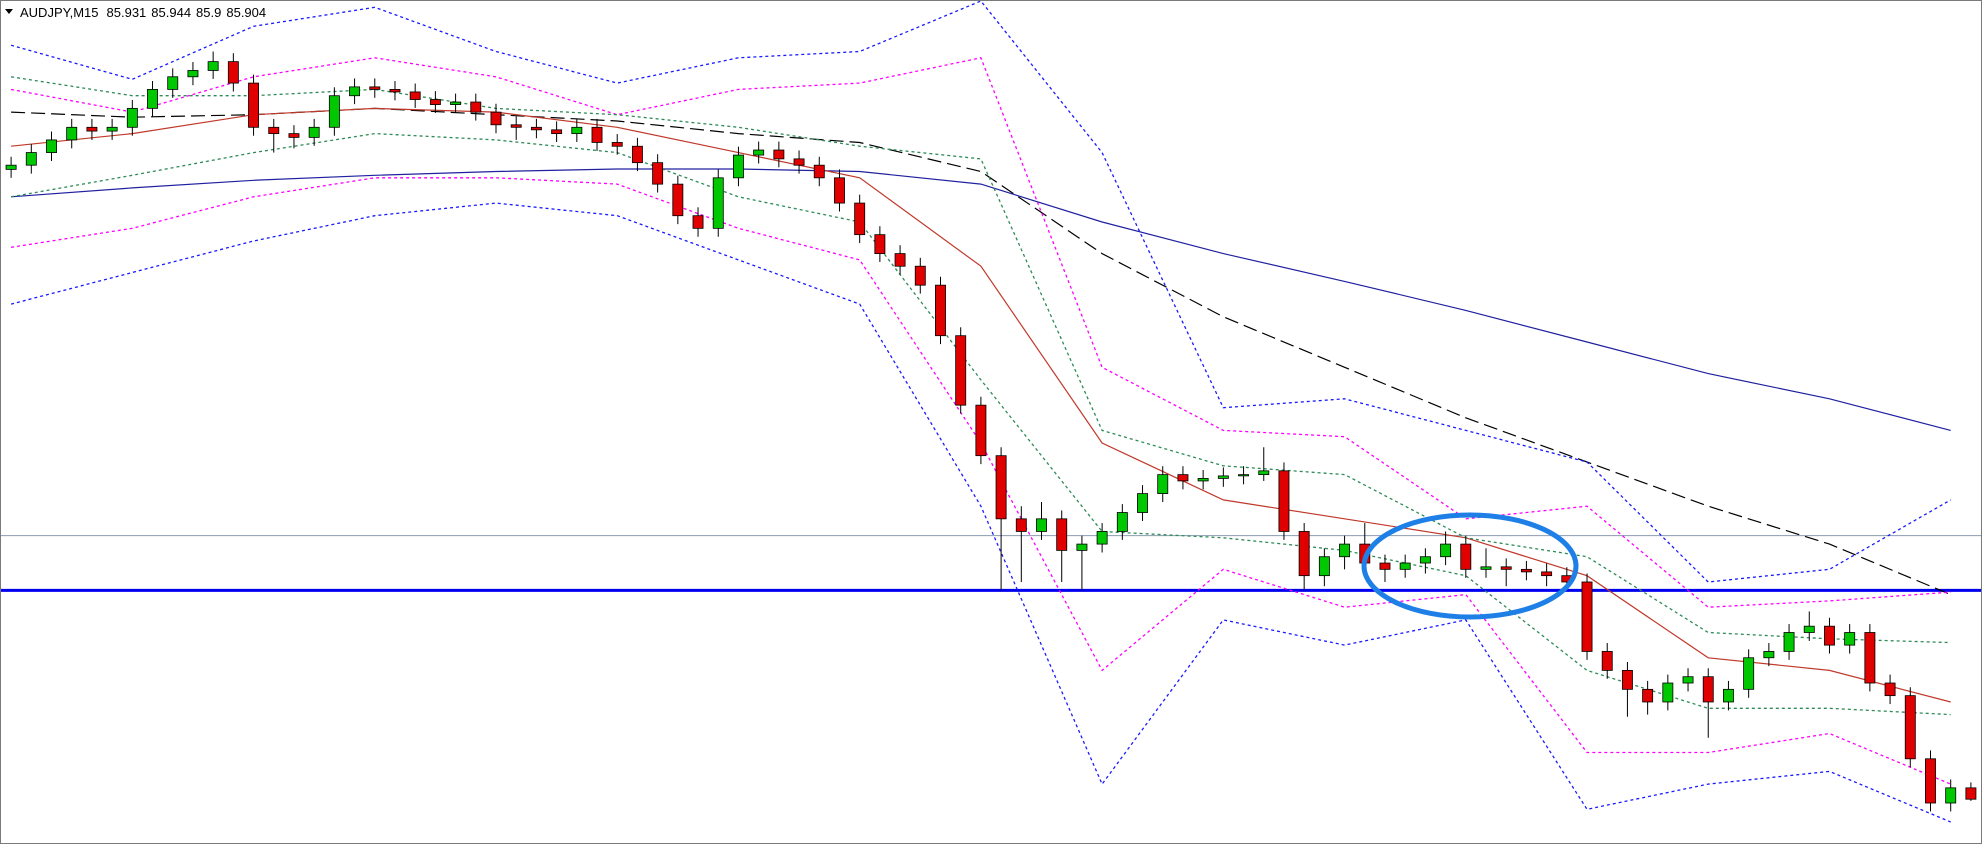 This screenshot has width=1982, height=844. I want to click on symbol: AUDJPY,M15, so click(59, 12).